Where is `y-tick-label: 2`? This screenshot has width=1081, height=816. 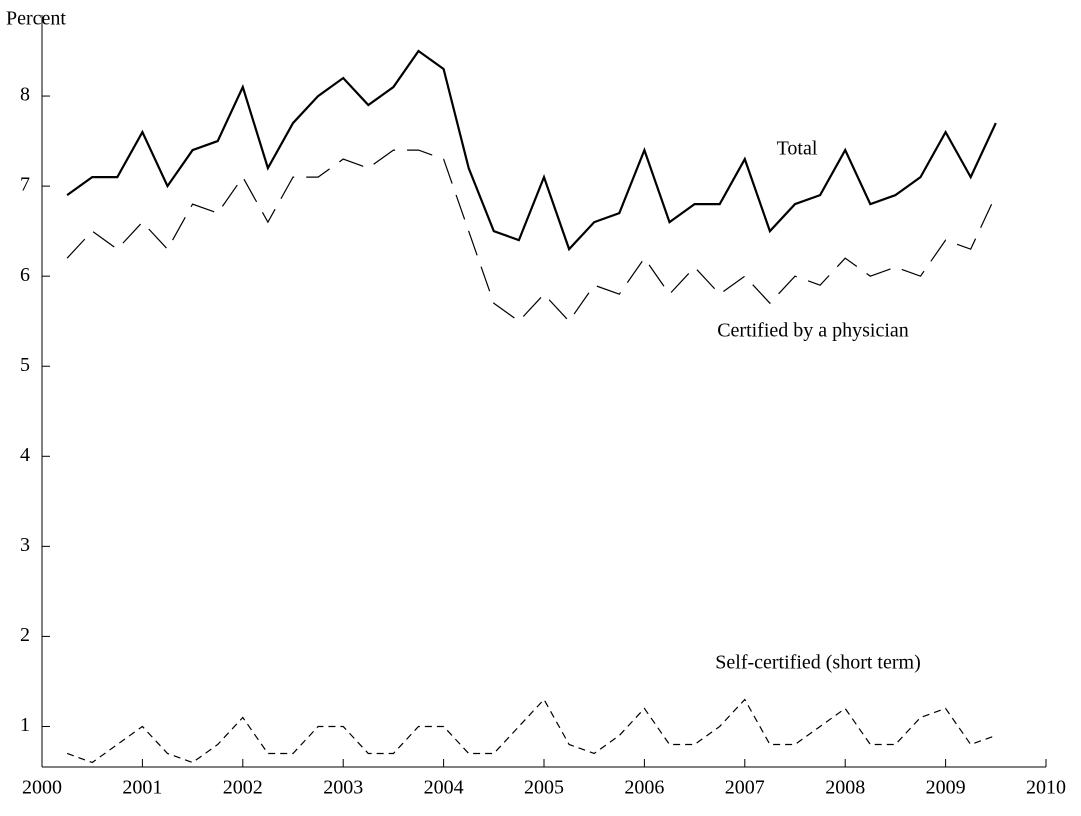 y-tick-label: 2 is located at coordinates (25, 635).